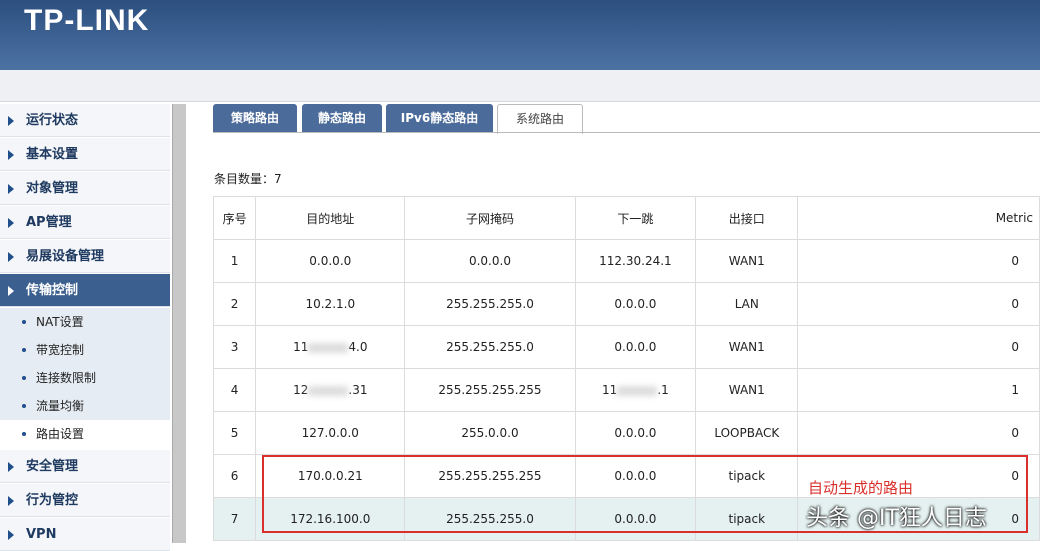  What do you see at coordinates (301, 390) in the screenshot?
I see `cell-text: 12` at bounding box center [301, 390].